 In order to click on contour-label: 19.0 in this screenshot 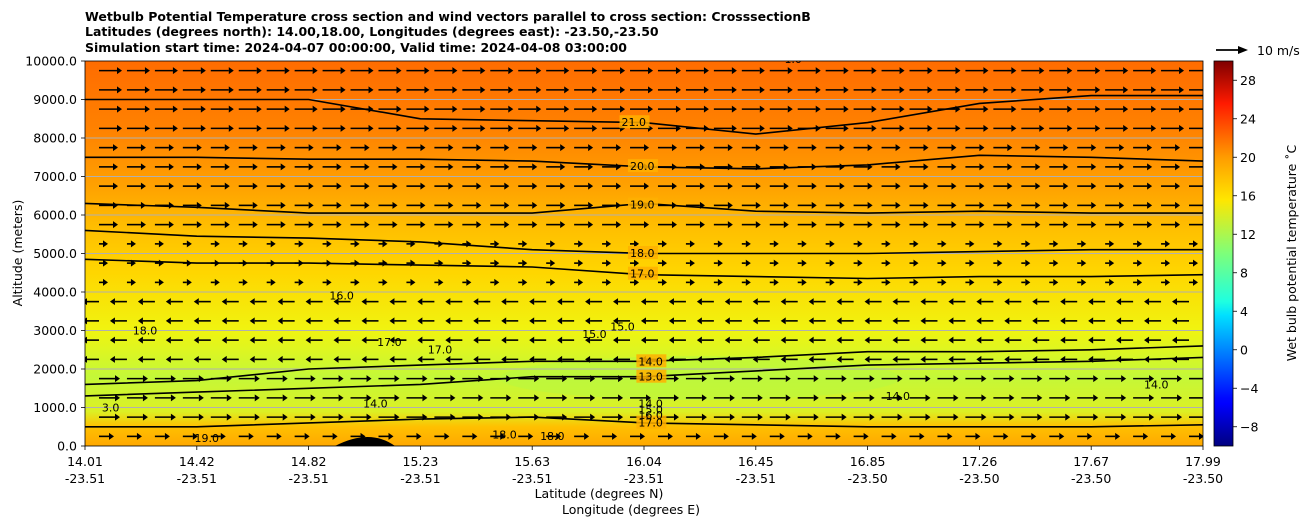, I will do `click(207, 438)`.